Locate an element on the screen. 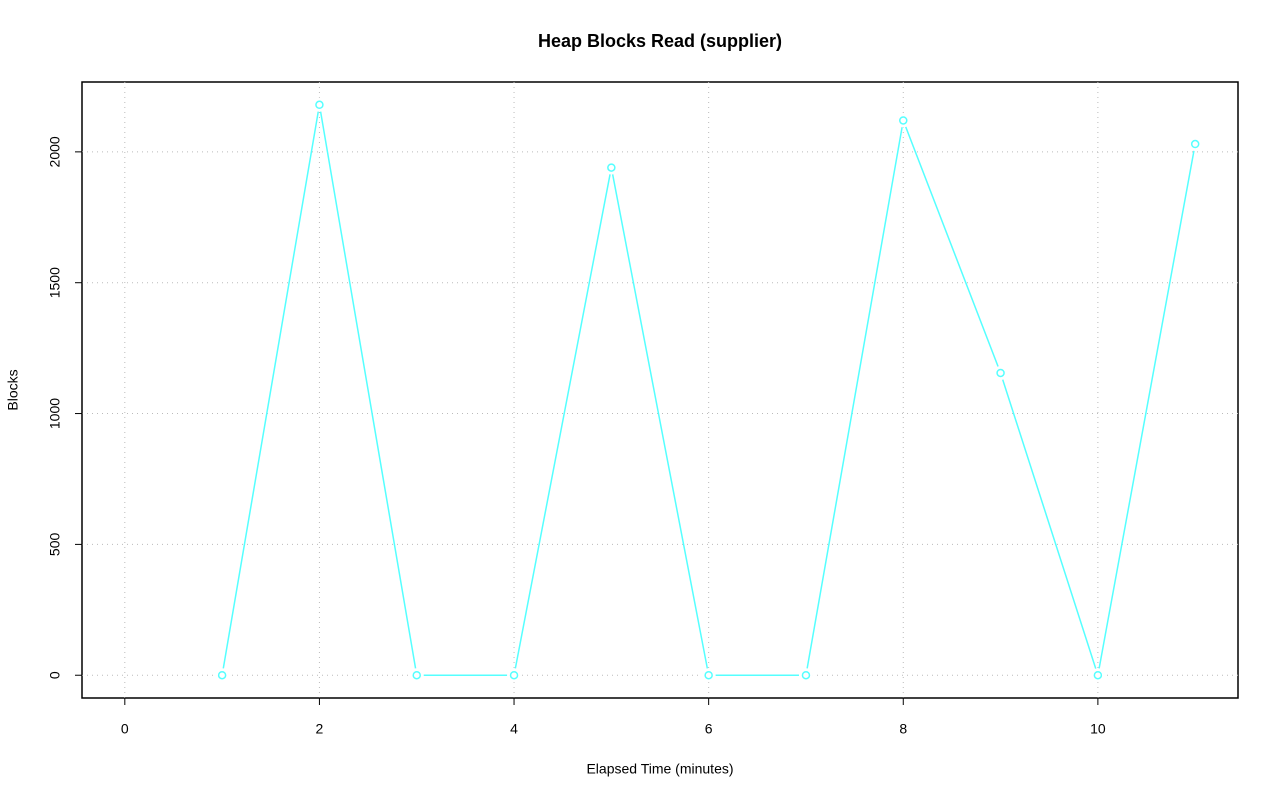 The image size is (1280, 801). y-tick-label: 1500 is located at coordinates (55, 282).